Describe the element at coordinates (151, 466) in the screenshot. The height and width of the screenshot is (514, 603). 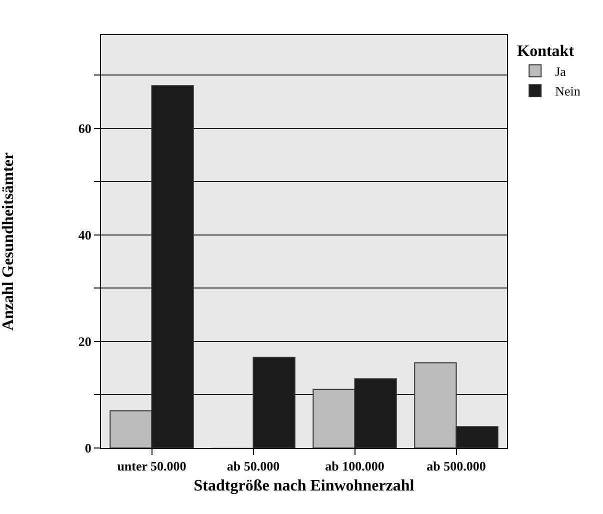
I see `x-tick-label: unter 50.000` at that location.